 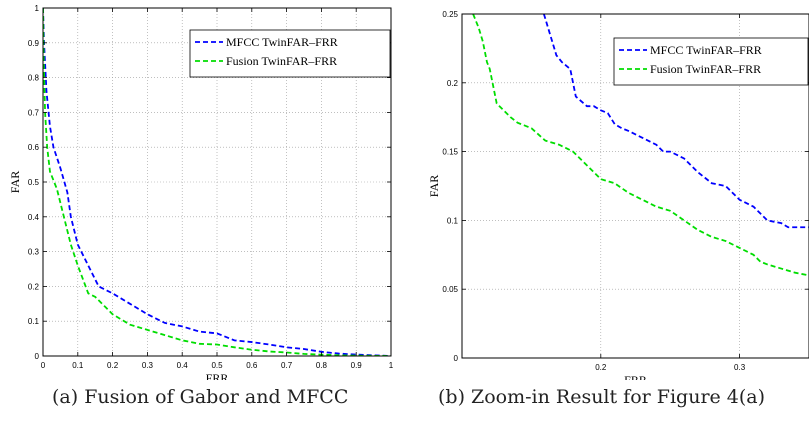 I want to click on y-tick-label: 0.9, so click(x=34, y=43).